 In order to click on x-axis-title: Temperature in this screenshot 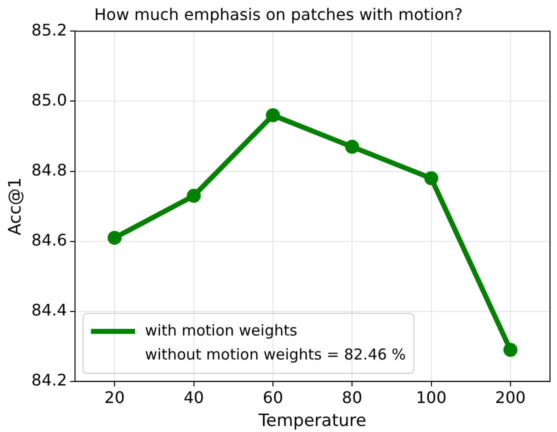, I will do `click(312, 421)`.